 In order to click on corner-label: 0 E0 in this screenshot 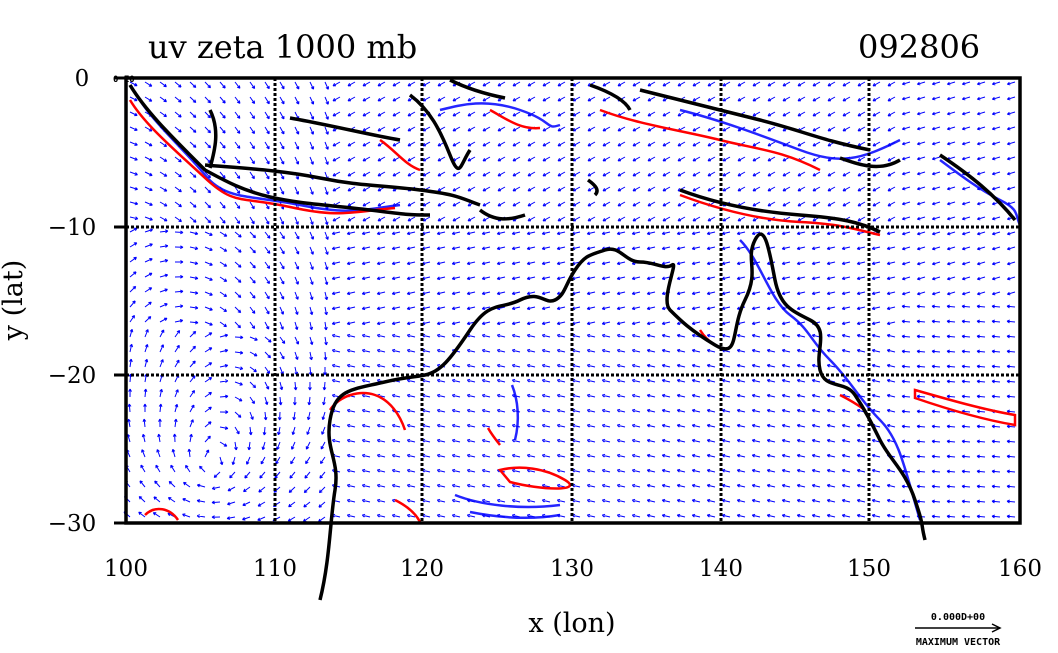, I will do `click(124, 80)`.